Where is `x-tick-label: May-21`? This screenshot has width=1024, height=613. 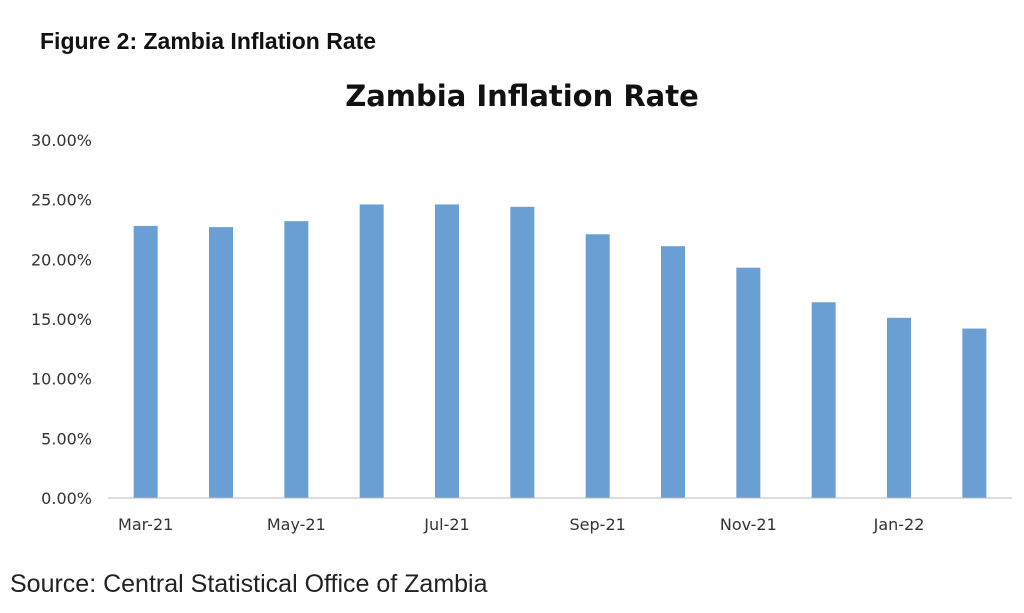
x-tick-label: May-21 is located at coordinates (296, 524).